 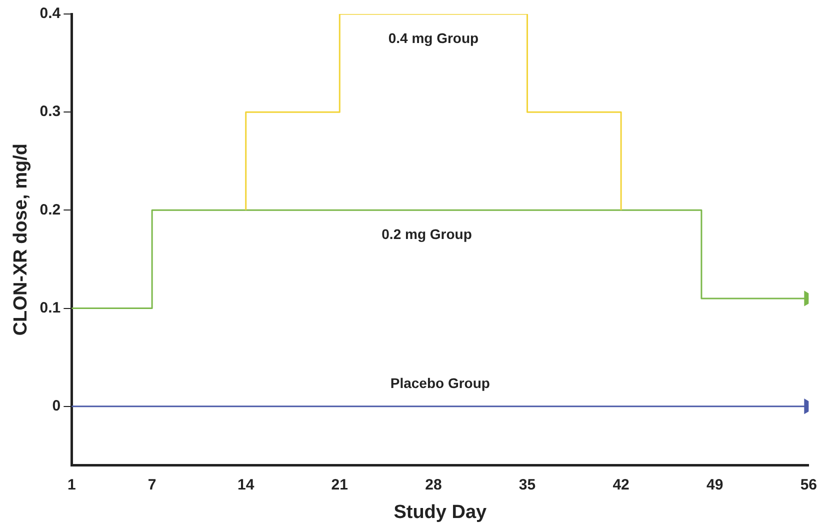 I want to click on x-tick-label: 28, so click(x=433, y=485).